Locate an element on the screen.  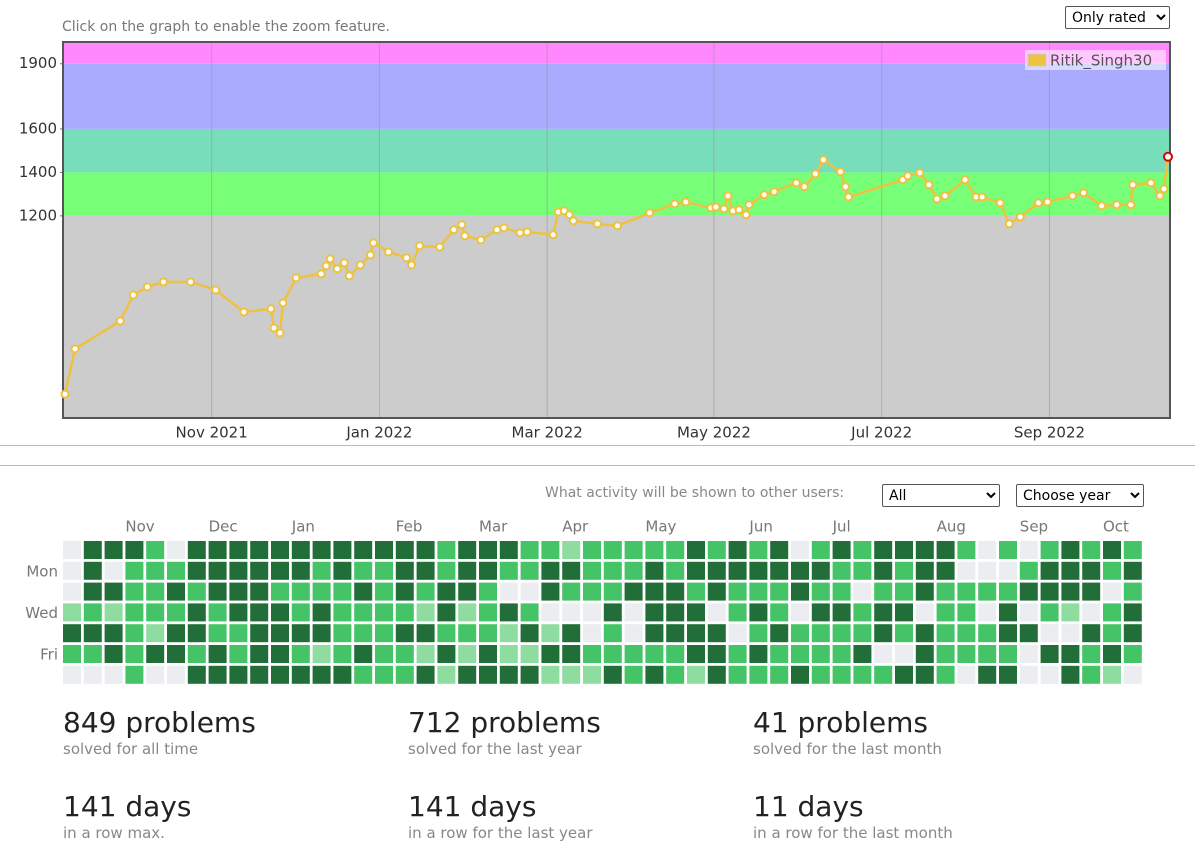
year-select: Choose year is located at coordinates (1080, 495).